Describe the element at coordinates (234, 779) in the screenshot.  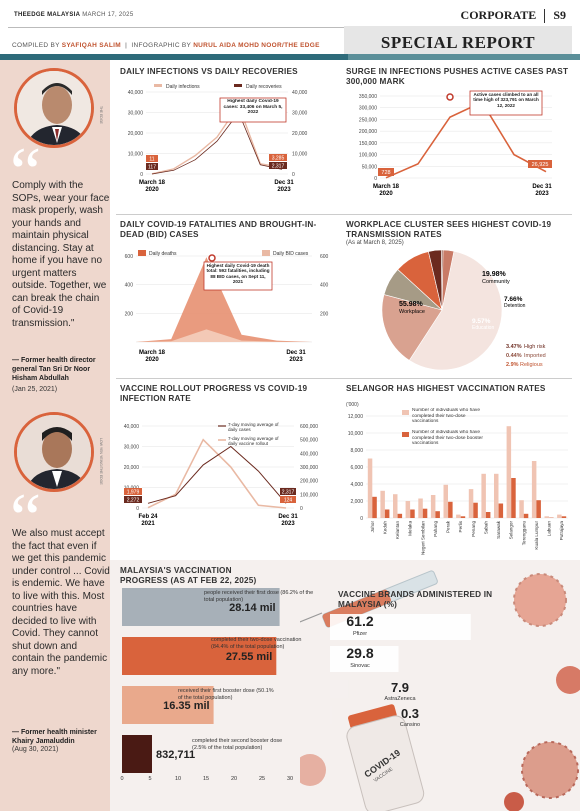
I see `x-tick: 20` at that location.